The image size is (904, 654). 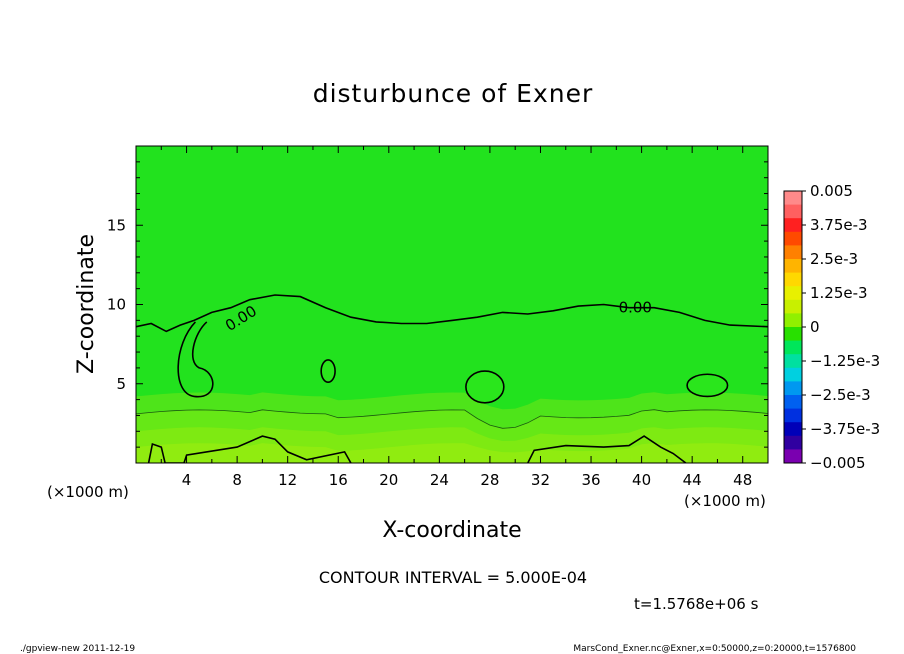 I want to click on colorbar-label: −3.75e-3, so click(x=845, y=429).